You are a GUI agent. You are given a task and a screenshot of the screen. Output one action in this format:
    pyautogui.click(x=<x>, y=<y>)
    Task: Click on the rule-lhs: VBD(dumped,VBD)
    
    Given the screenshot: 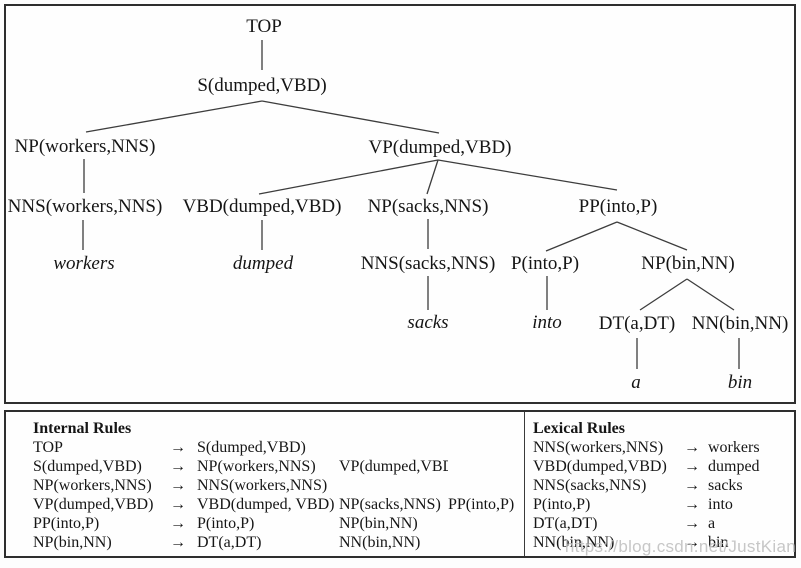 What is the action you would take?
    pyautogui.click(x=600, y=466)
    